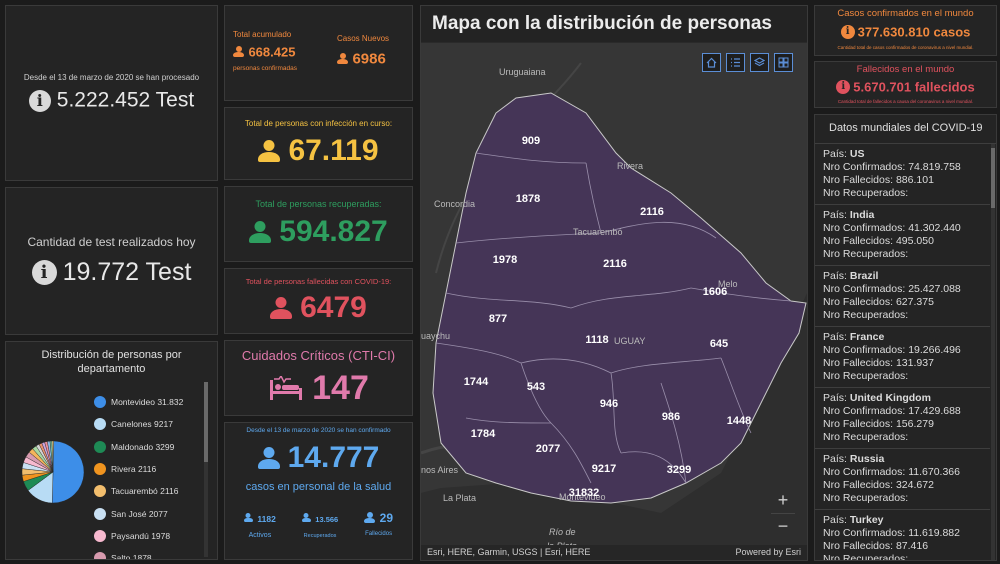 This screenshot has height=564, width=1000. What do you see at coordinates (679, 470) in the screenshot?
I see `dept-label-maldonado: 3299` at bounding box center [679, 470].